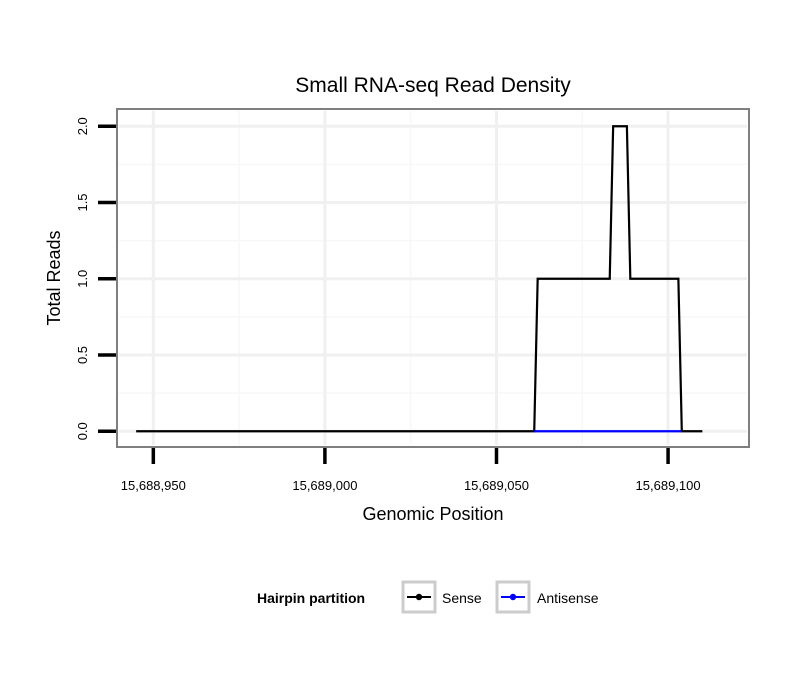  I want to click on y-tick-label: 0.5, so click(82, 355).